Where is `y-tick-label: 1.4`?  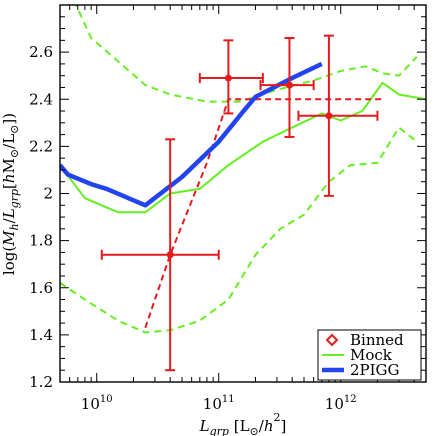
y-tick-label: 1.4 is located at coordinates (41, 335).